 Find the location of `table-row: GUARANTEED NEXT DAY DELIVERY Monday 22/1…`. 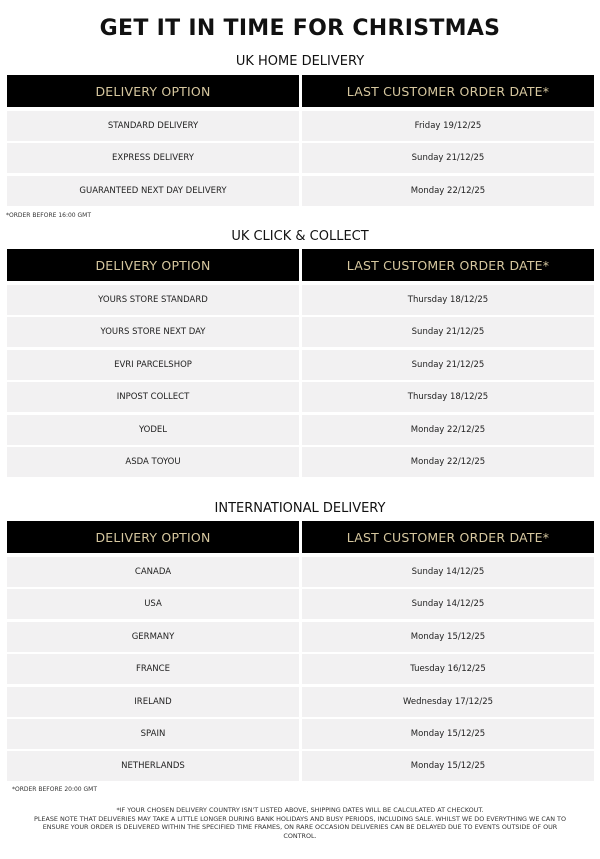

table-row: GUARANTEED NEXT DAY DELIVERY Monday 22/1… is located at coordinates (300, 190).